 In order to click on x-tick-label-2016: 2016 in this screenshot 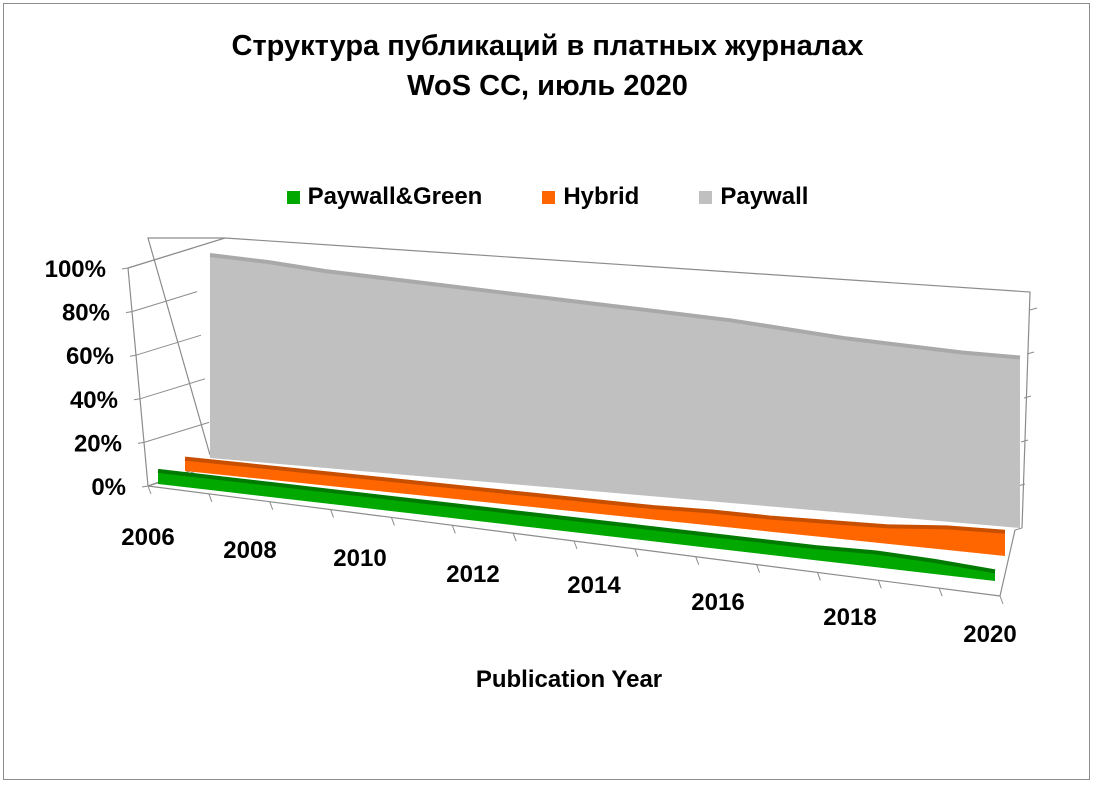, I will do `click(717, 602)`.